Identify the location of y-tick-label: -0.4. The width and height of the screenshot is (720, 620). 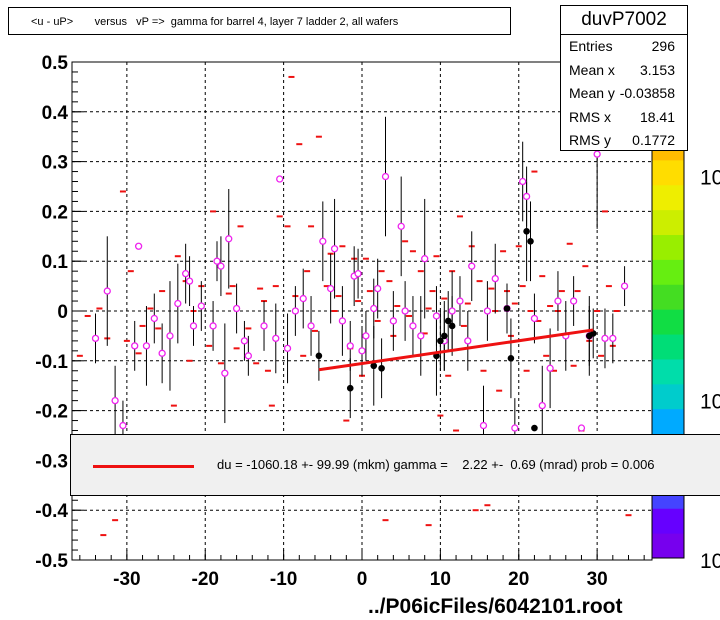
(51, 511).